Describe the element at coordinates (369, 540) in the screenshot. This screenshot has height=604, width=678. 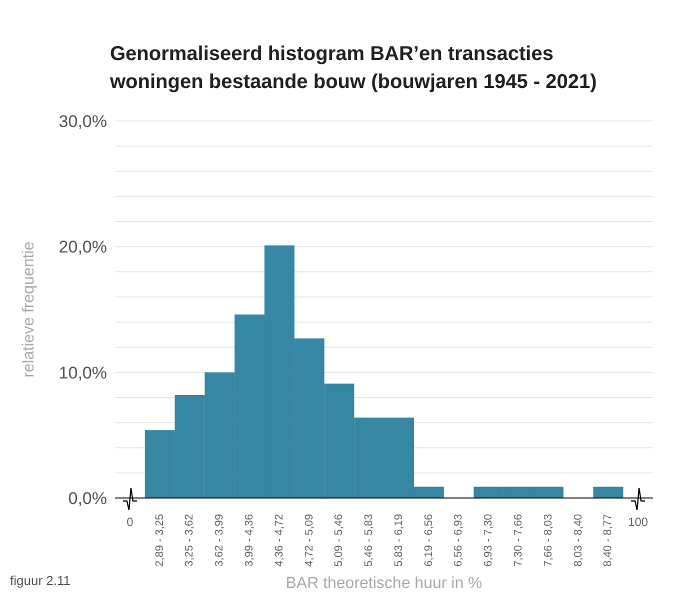
I see `x-tick-label: 5,46 - 5,83` at that location.